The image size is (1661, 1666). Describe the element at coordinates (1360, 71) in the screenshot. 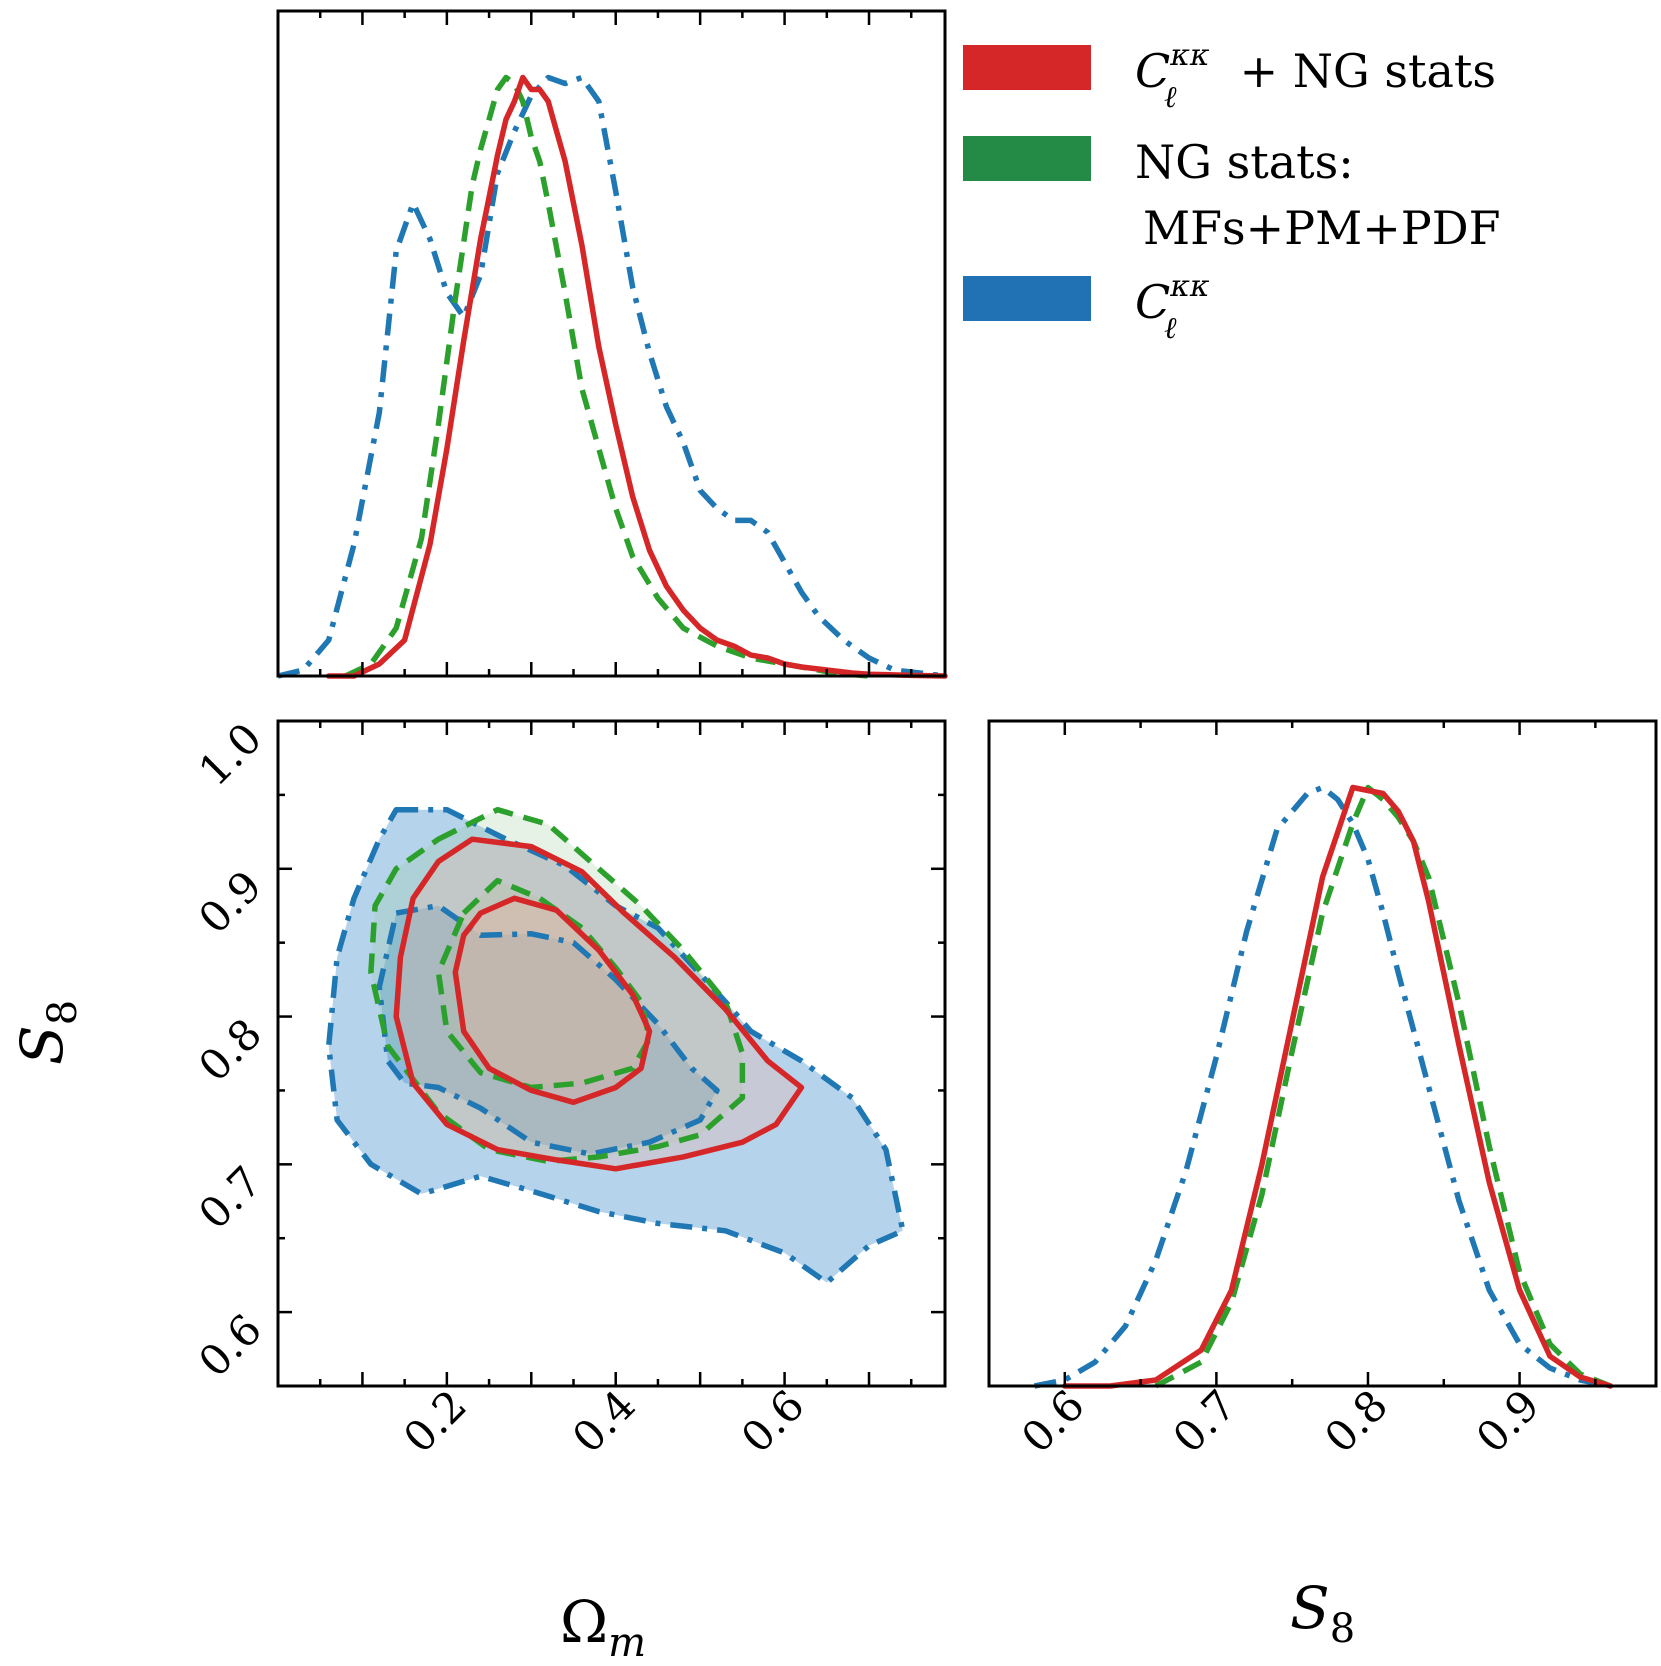

I see `legend-combined-rest: + NG stats` at that location.